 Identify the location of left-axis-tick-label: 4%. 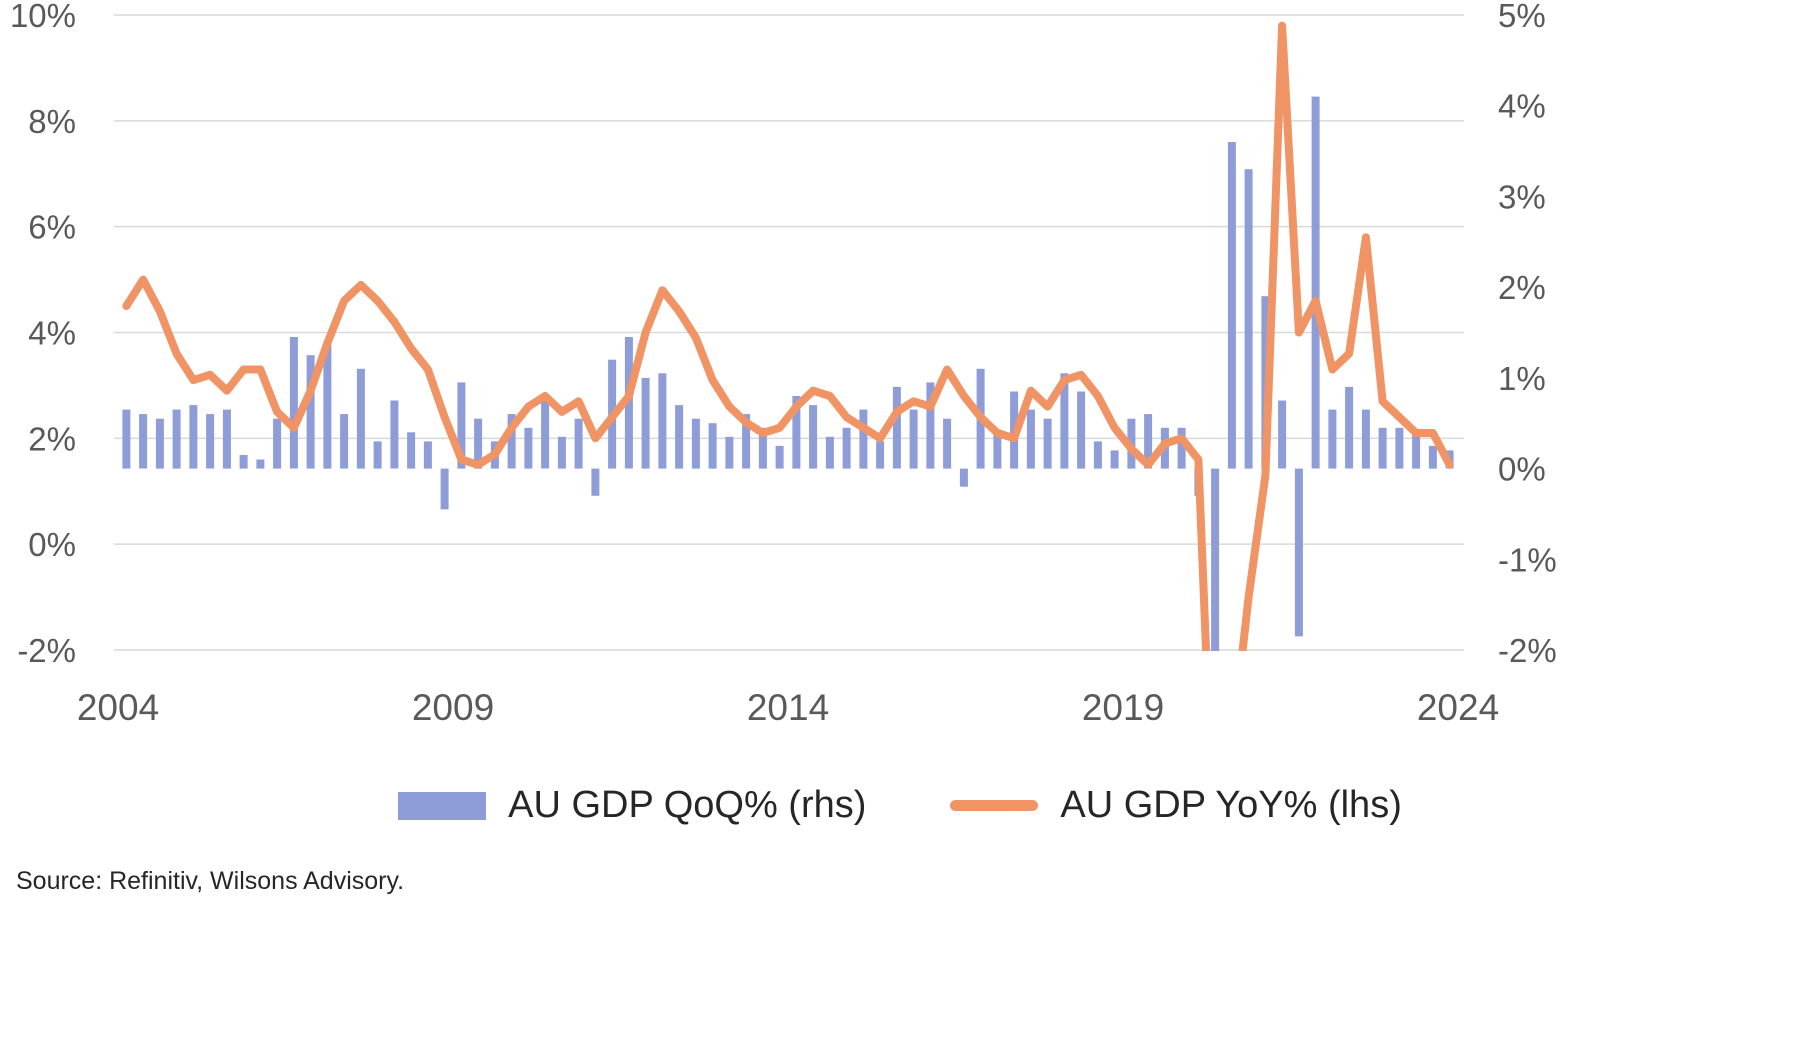
(52, 333).